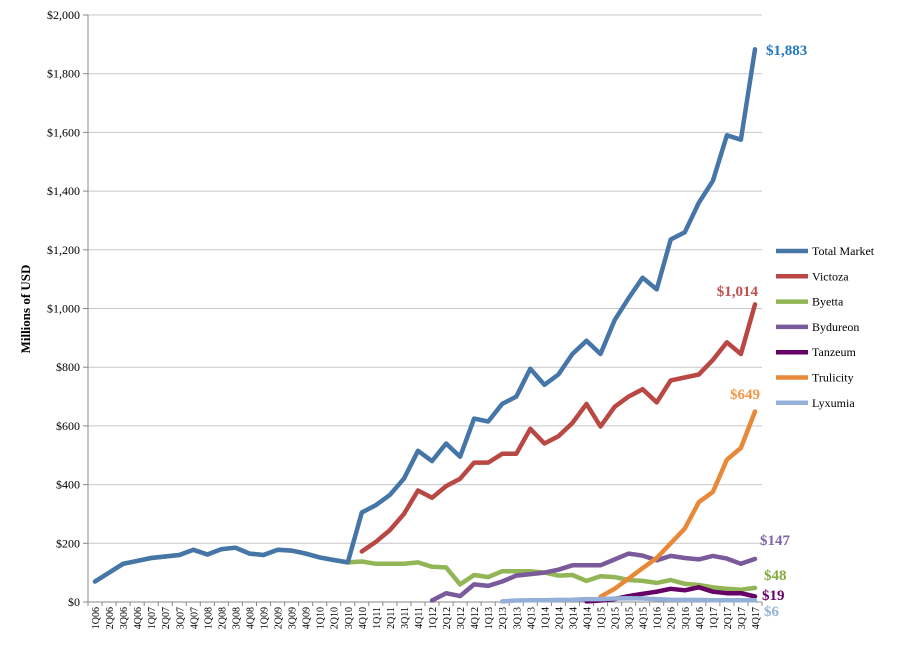 The image size is (900, 653). Describe the element at coordinates (110, 618) in the screenshot. I see `x-tick-label: 2Q06` at that location.